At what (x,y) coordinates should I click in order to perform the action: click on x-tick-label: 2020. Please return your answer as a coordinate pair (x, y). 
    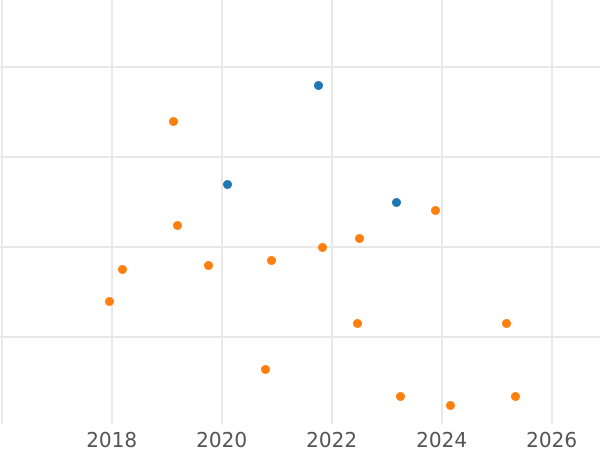
    Looking at the image, I should click on (222, 439).